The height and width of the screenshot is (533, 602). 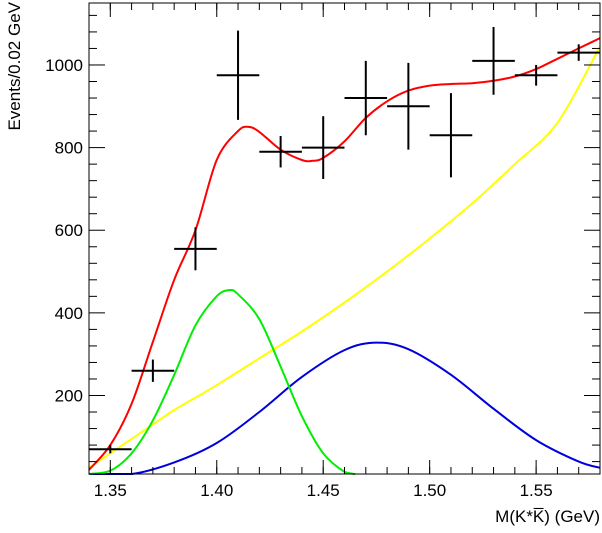 What do you see at coordinates (323, 490) in the screenshot?
I see `x-tick-label: 1.45` at bounding box center [323, 490].